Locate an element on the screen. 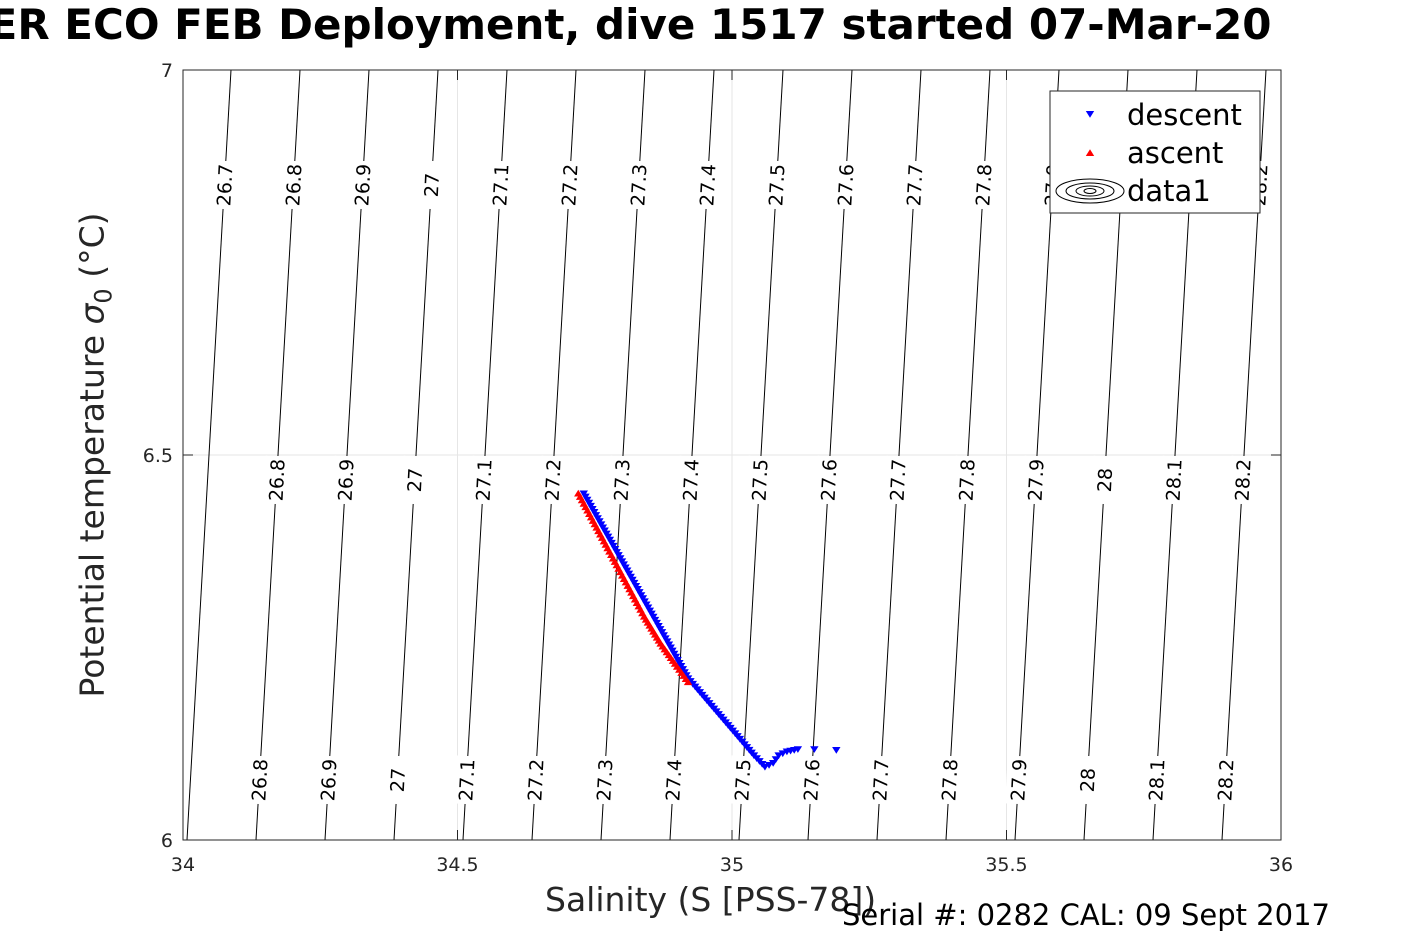 This screenshot has height=945, width=1417. contour-label: 28.3 is located at coordinates (1294, 779).